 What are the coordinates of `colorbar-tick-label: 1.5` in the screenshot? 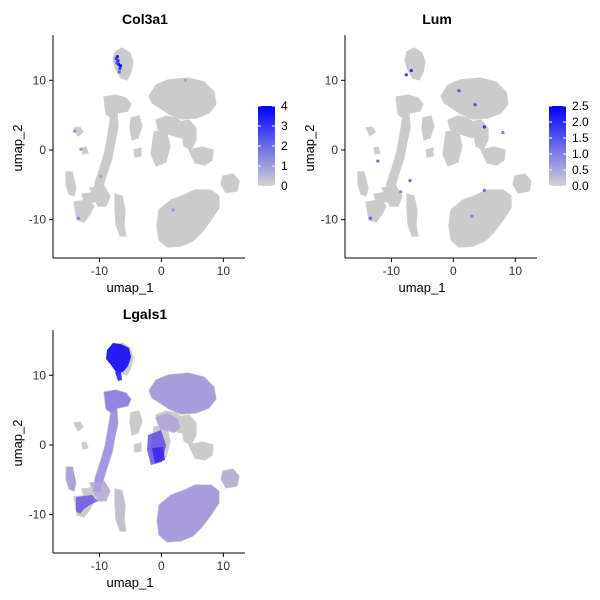 It's located at (580, 138).